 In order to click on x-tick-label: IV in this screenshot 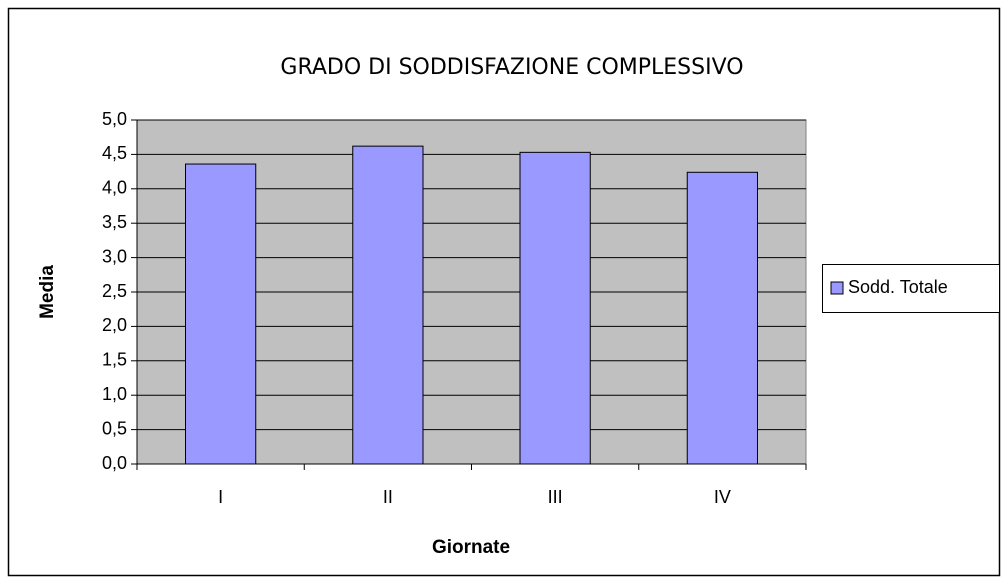, I will do `click(722, 497)`.